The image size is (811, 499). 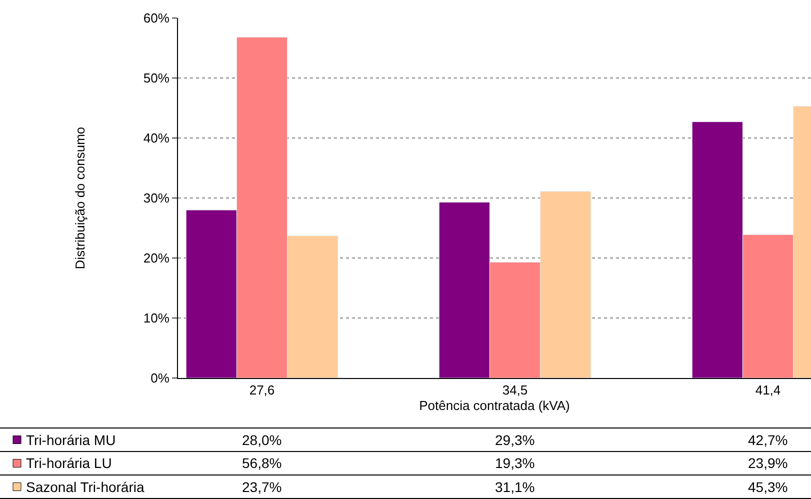 I want to click on y-tick-label: 20%, so click(x=156, y=258).